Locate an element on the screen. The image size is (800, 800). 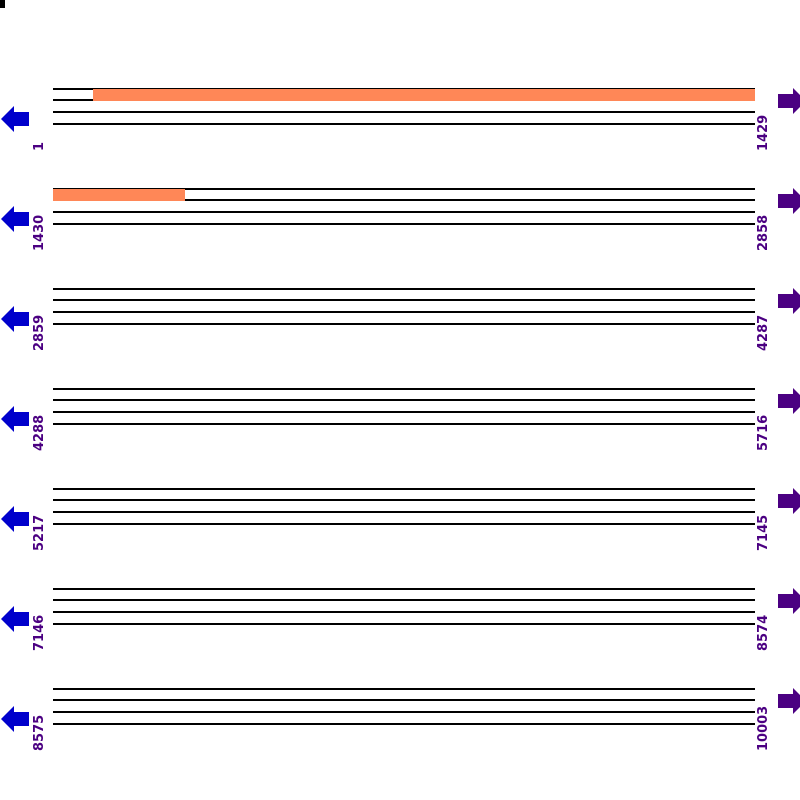
coordinate-track: 1 1429 is located at coordinates (400, 128).